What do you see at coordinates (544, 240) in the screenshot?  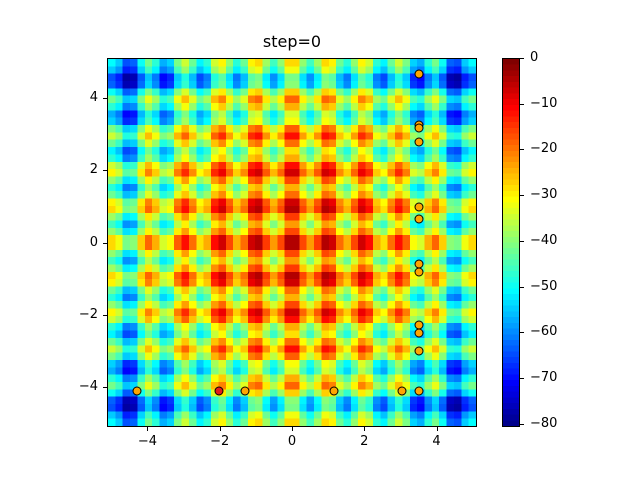 I see `colorbar-tick-label: −40` at bounding box center [544, 240].